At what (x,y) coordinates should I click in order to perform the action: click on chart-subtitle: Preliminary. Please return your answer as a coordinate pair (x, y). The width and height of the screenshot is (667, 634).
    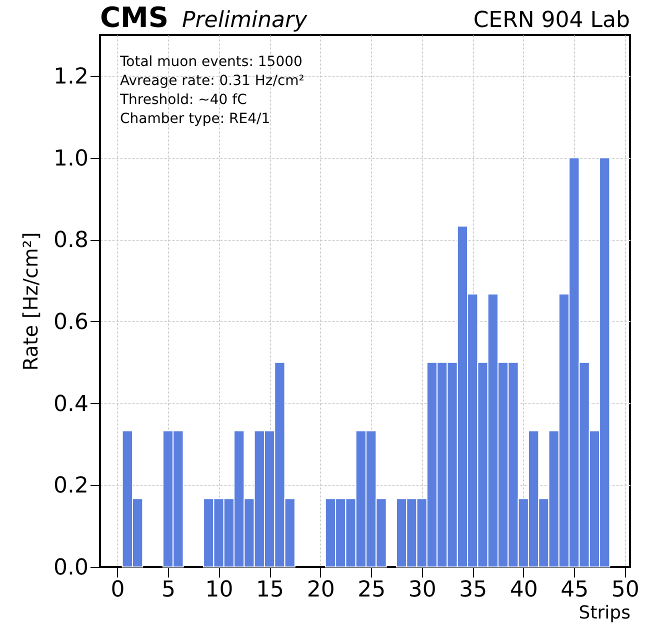
    Looking at the image, I should click on (245, 20).